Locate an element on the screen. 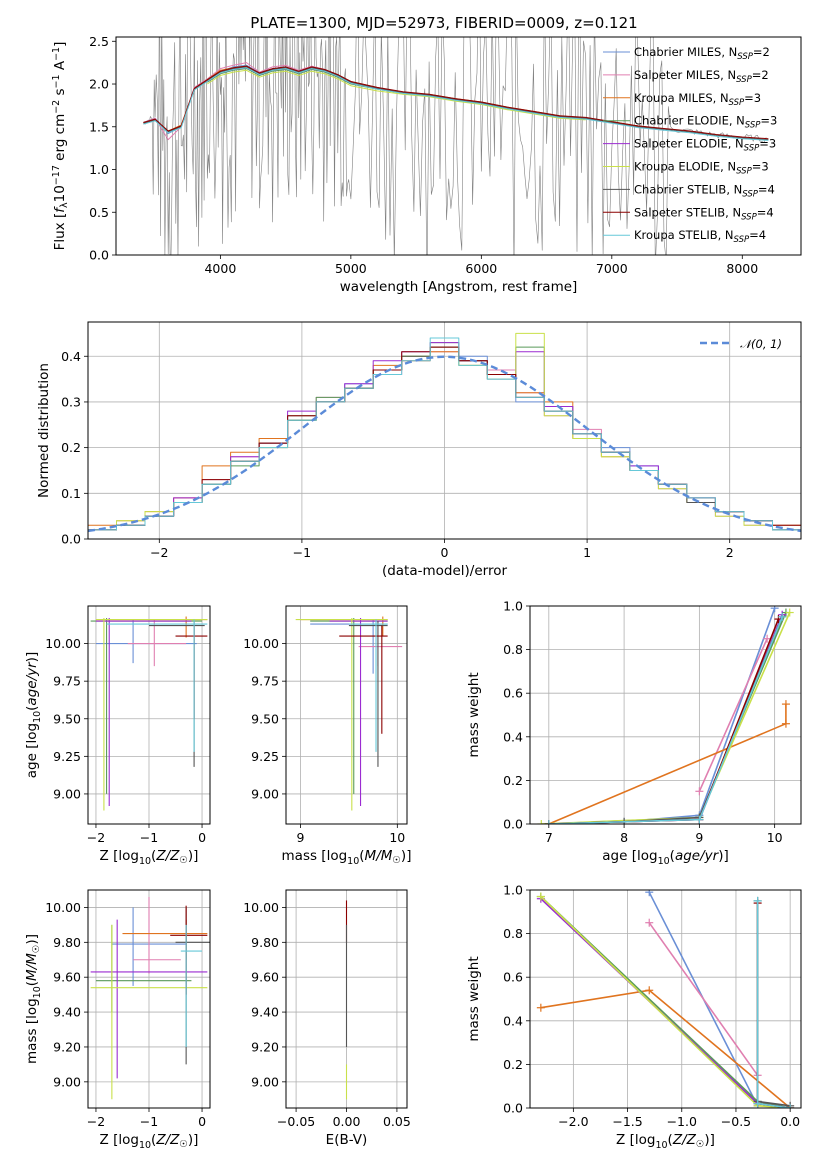 This screenshot has height=1170, width=819. legend-entry: Salpeter STELIB, NSSP=4 is located at coordinates (704, 213).